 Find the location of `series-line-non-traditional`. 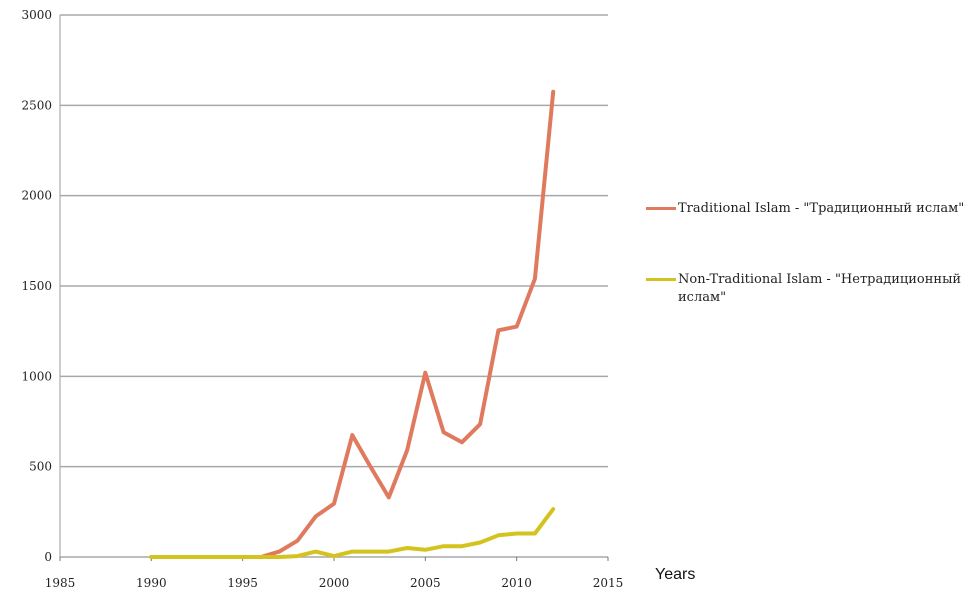

series-line-non-traditional is located at coordinates (352, 533).